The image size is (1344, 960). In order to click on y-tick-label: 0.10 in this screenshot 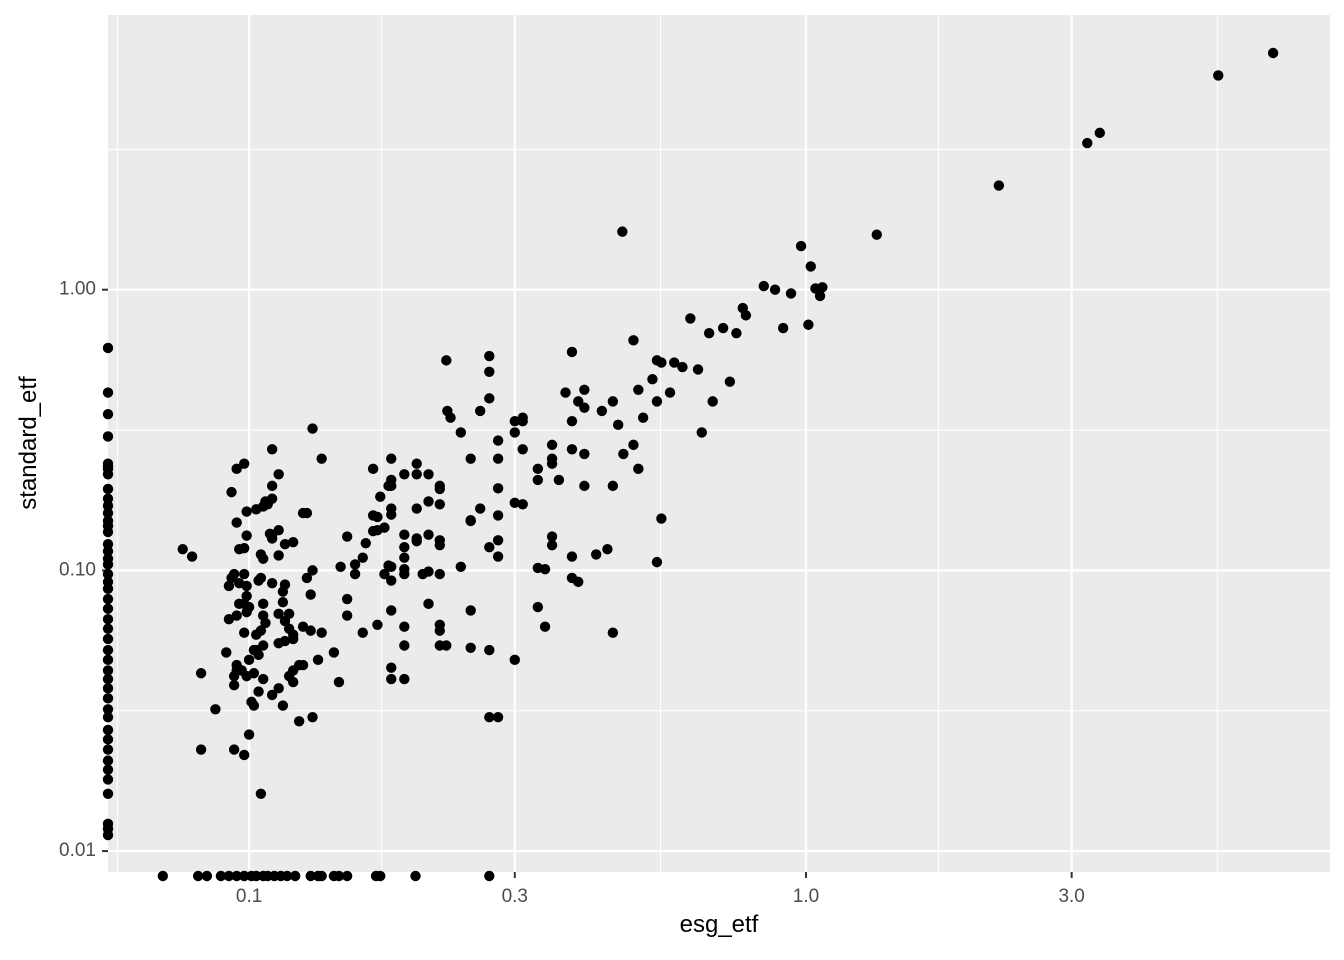, I will do `click(77, 569)`.